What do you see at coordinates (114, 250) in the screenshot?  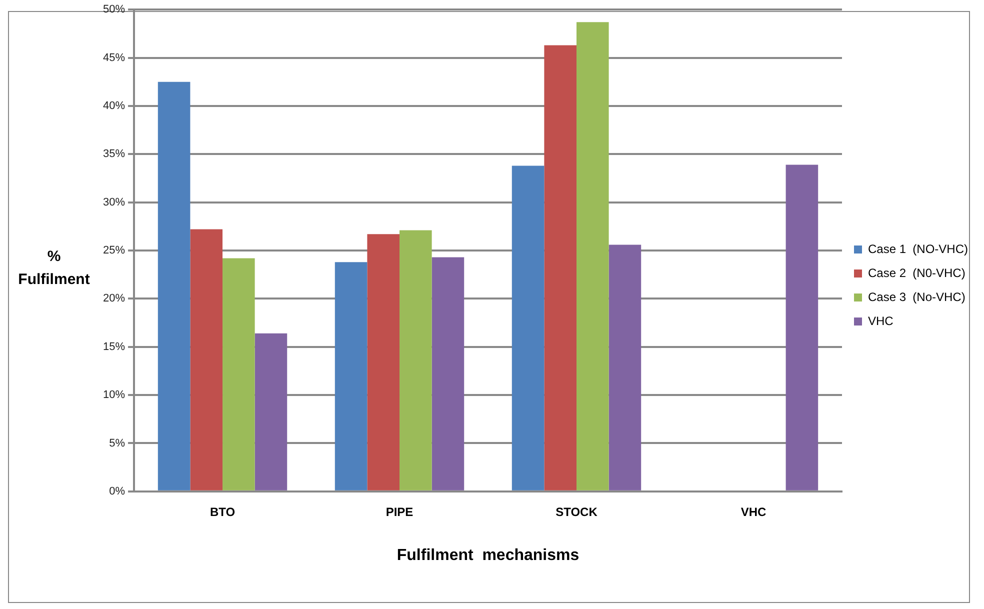 I see `y-tick-label: 25%` at bounding box center [114, 250].